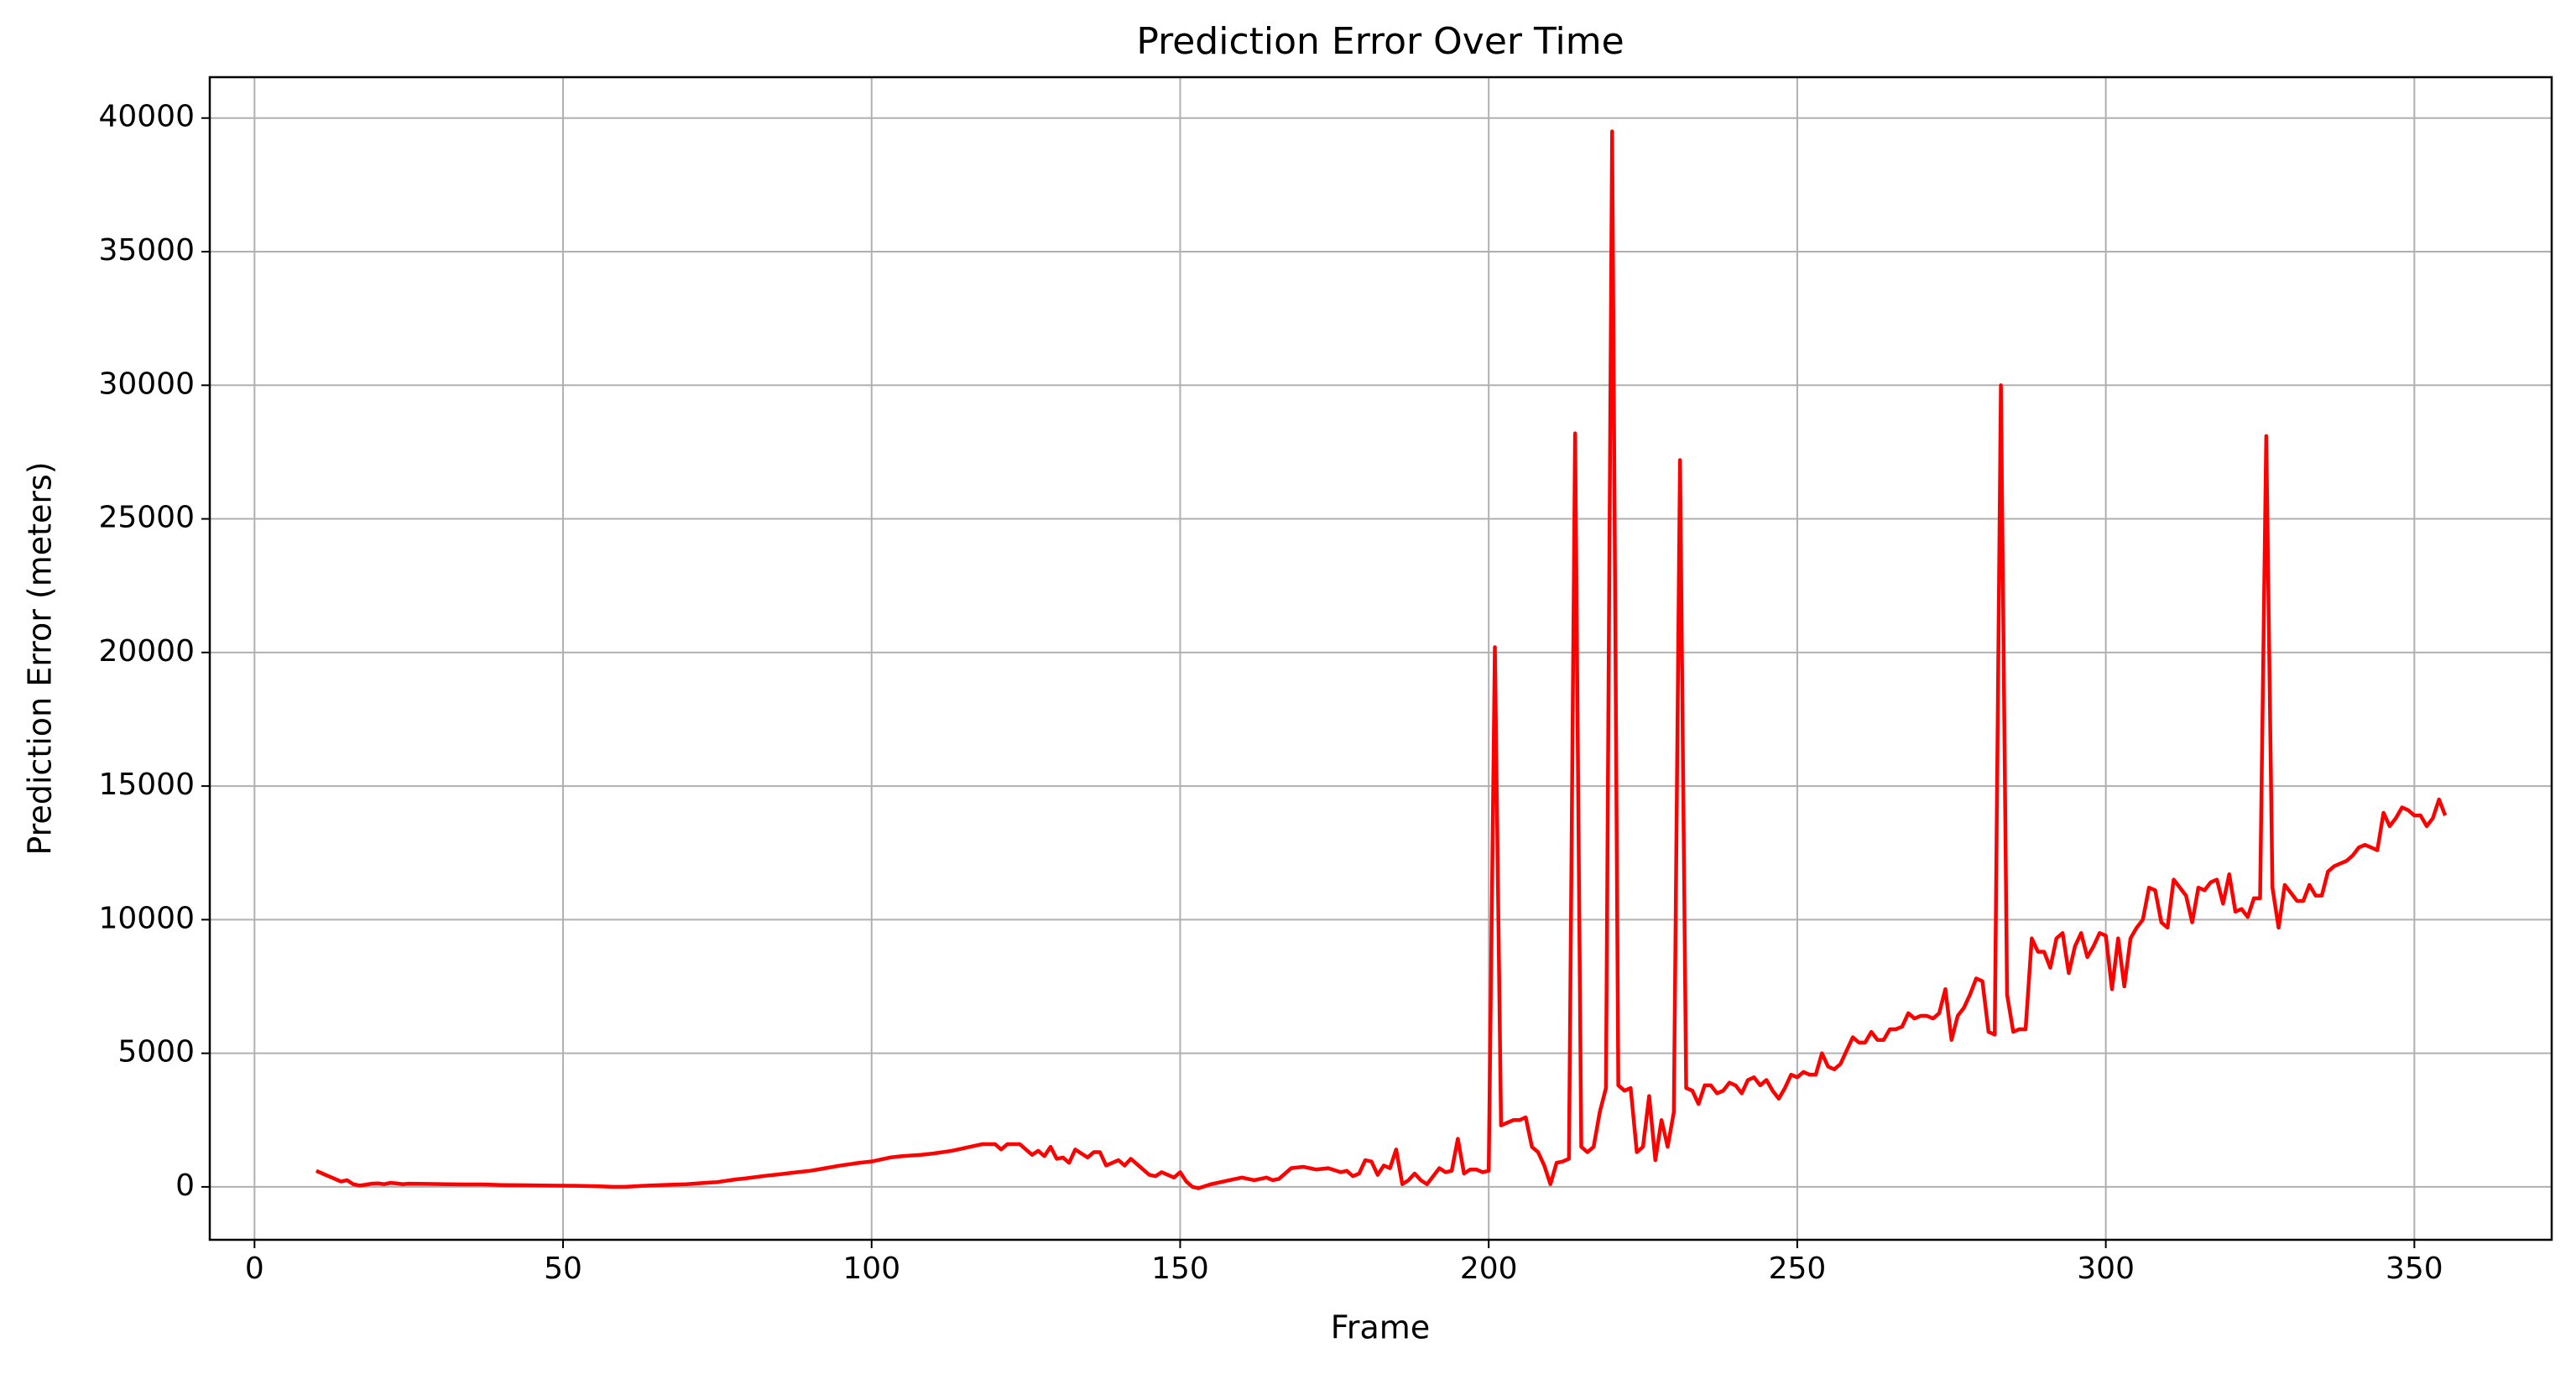 Image resolution: width=2576 pixels, height=1374 pixels. I want to click on x-axis-label: Frame, so click(1380, 1327).